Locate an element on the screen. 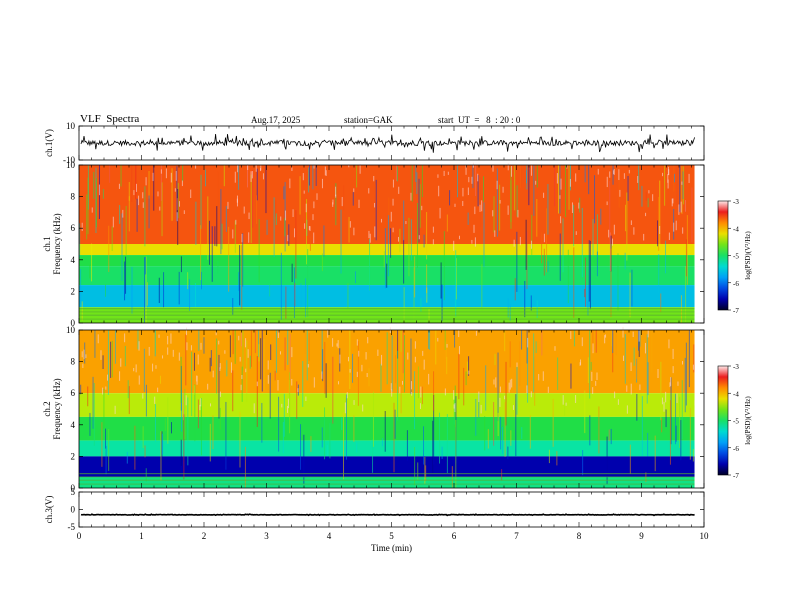 The width and height of the screenshot is (792, 612). ch2-spectrogram-colorbar-tick-label: -7 is located at coordinates (736, 476).